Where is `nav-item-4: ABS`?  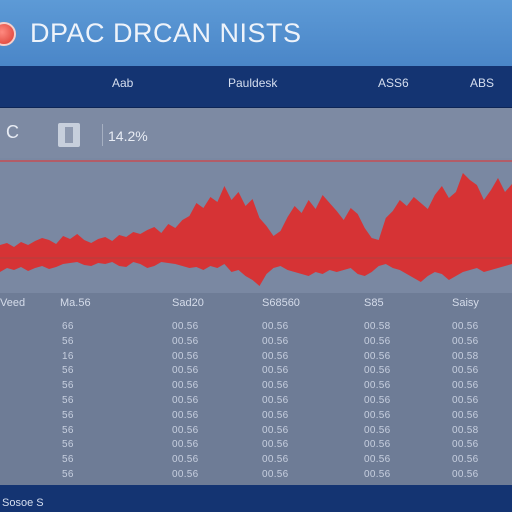
nav-item-4: ABS is located at coordinates (482, 83).